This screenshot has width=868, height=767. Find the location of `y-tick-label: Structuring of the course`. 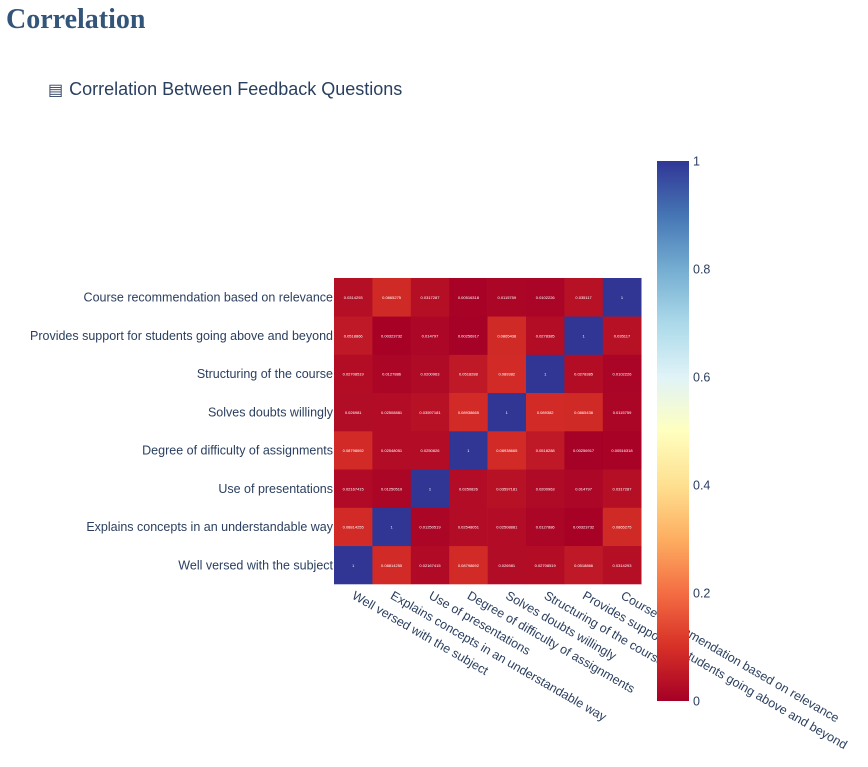

y-tick-label: Structuring of the course is located at coordinates (265, 374).